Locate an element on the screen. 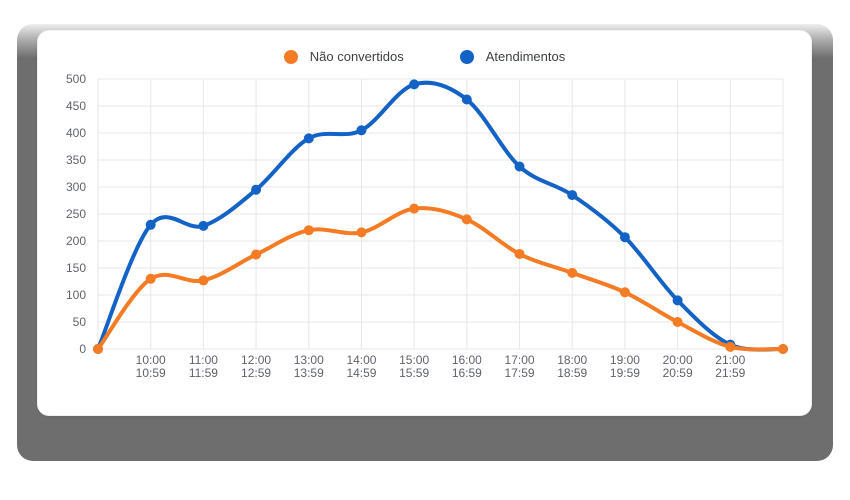 This screenshot has height=500, width=850. legend-label: Não convertidos is located at coordinates (356, 56).